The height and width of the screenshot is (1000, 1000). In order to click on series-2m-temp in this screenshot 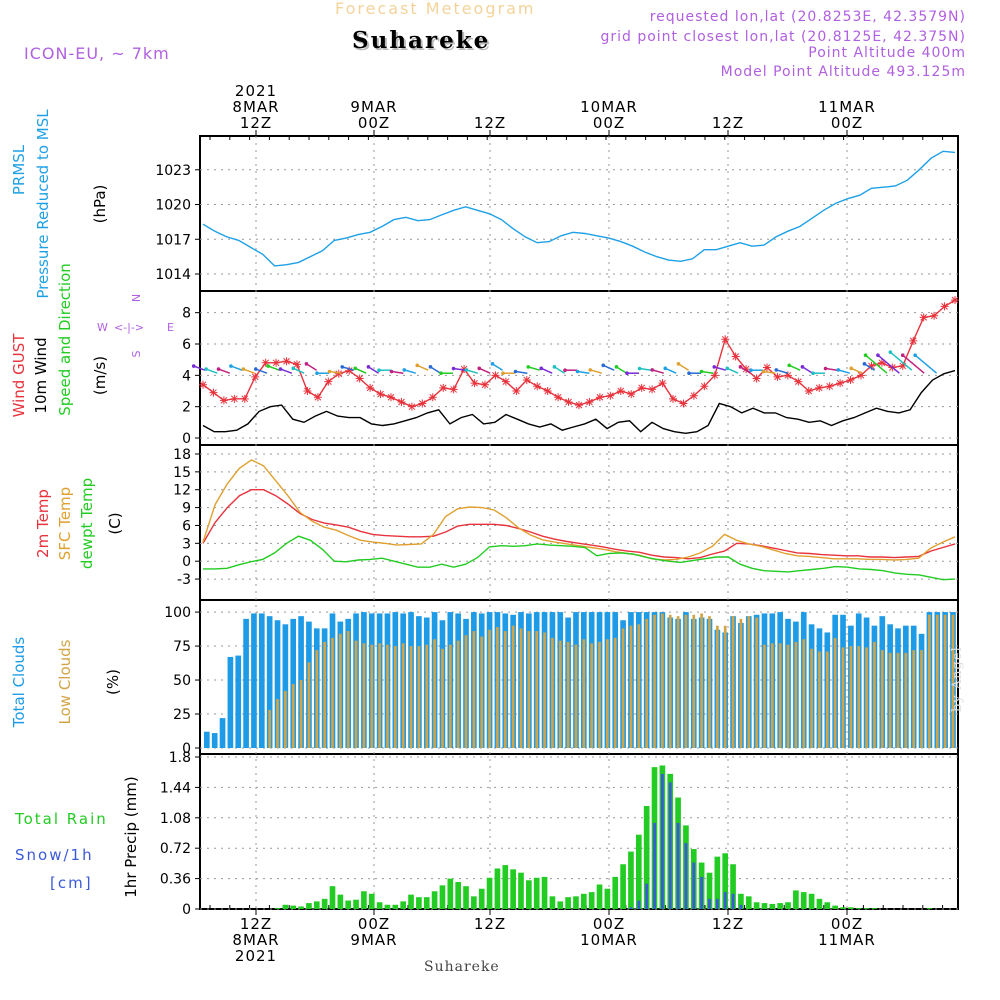, I will do `click(579, 524)`.